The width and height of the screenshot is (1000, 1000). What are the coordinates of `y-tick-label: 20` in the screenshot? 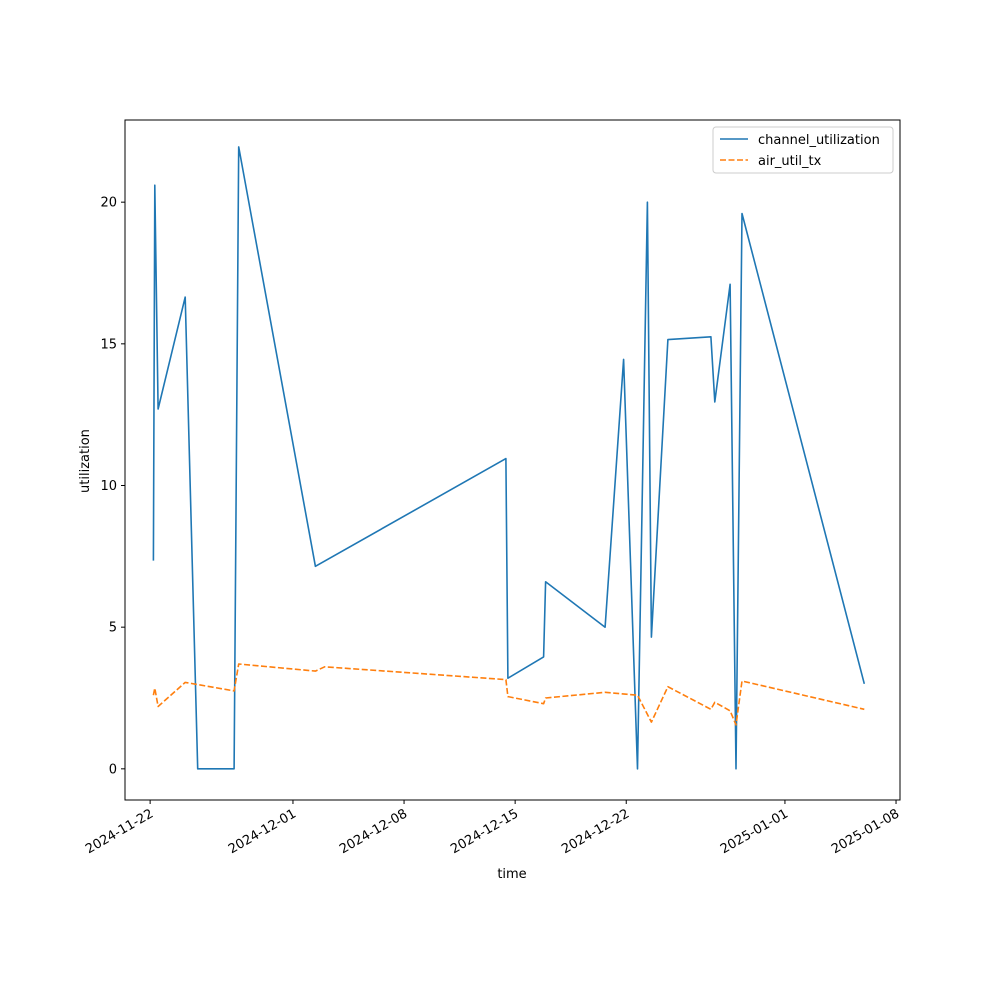 It's located at (108, 203).